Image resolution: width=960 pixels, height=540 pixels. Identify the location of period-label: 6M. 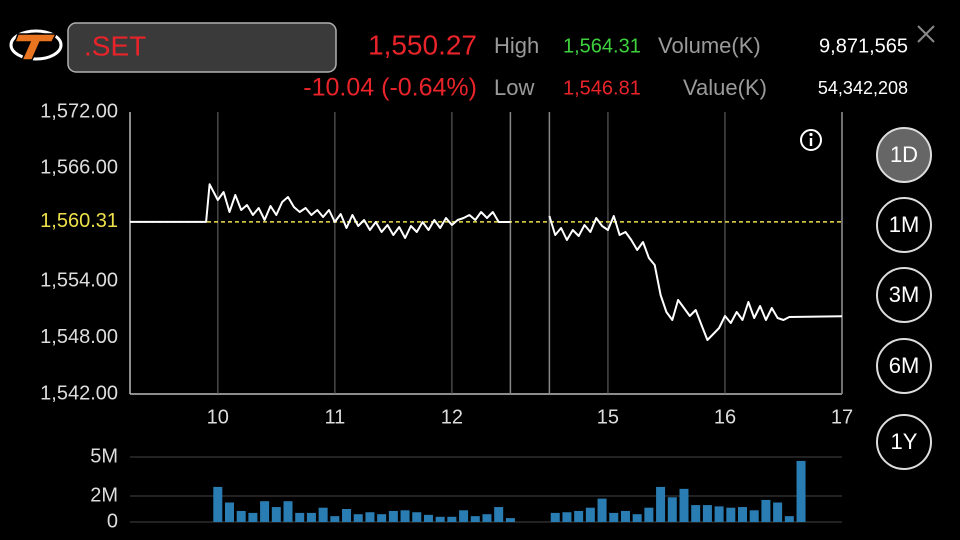
(904, 365).